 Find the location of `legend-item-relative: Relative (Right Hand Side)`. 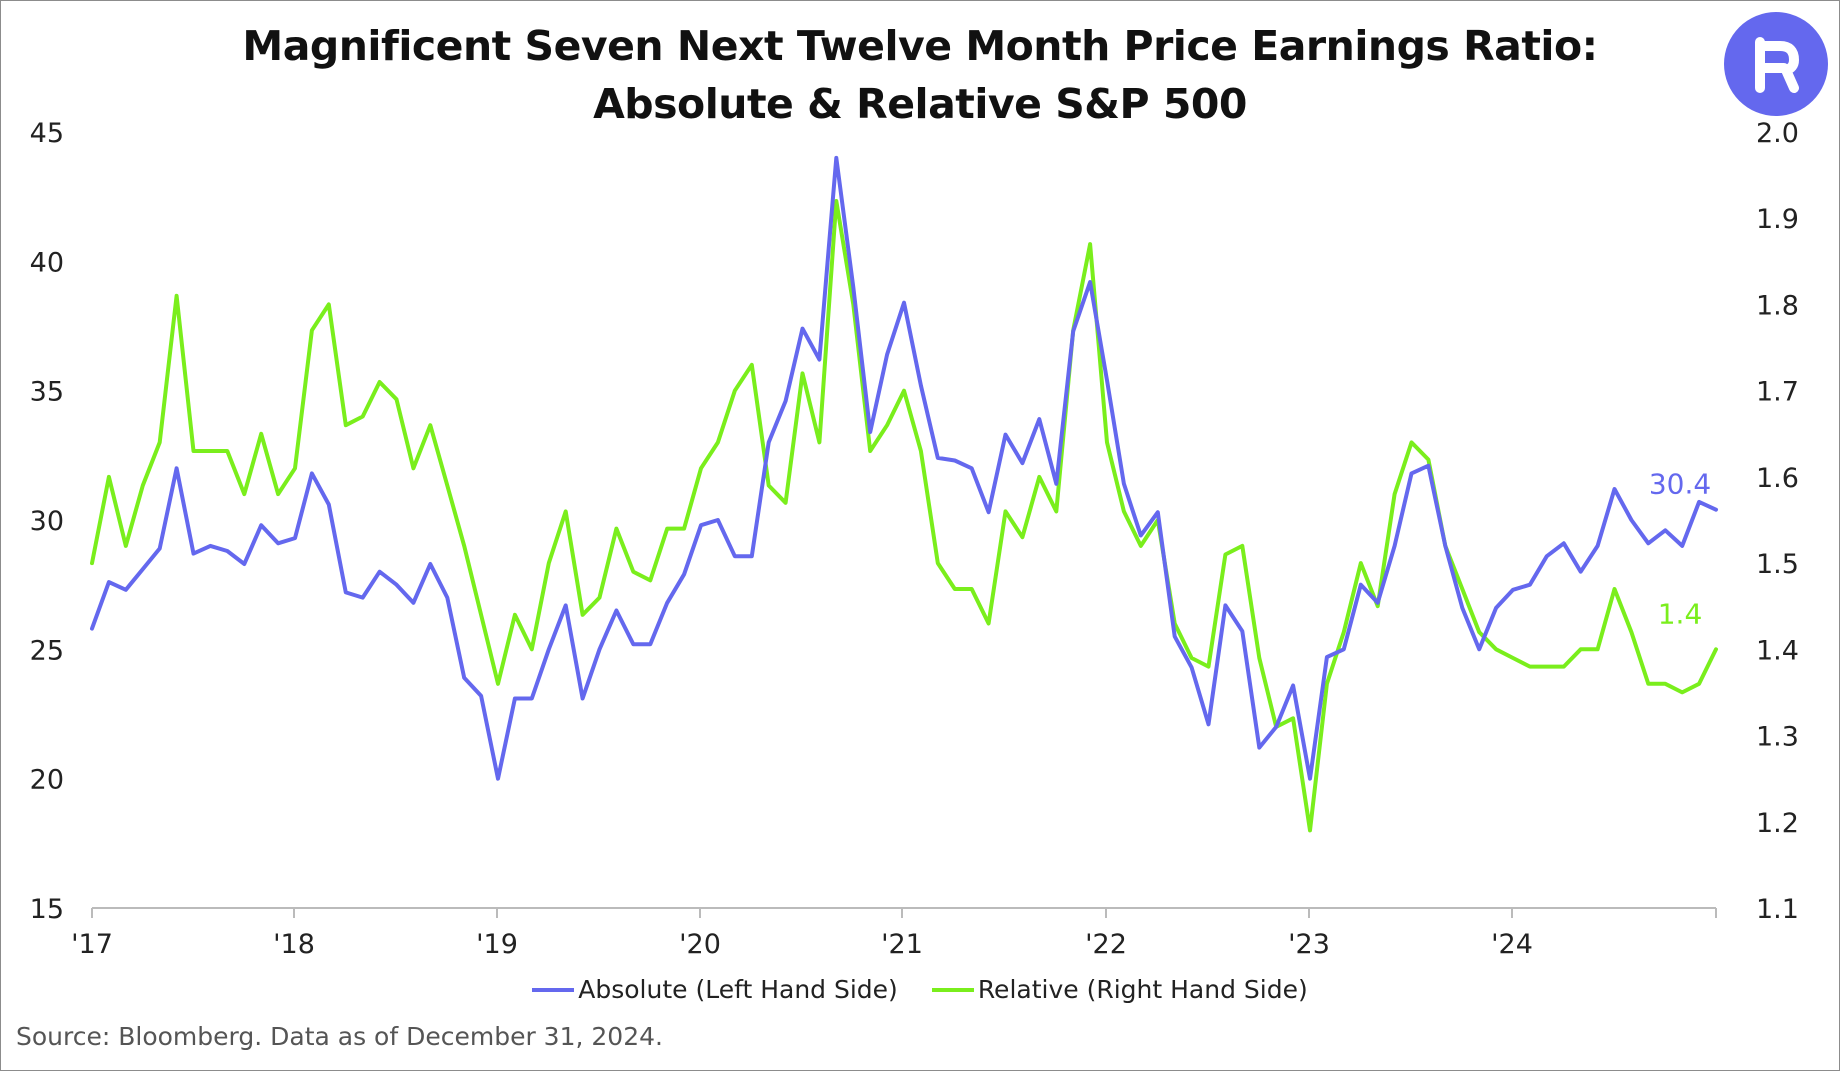

legend-item-relative: Relative (Right Hand Side) is located at coordinates (1119, 989).